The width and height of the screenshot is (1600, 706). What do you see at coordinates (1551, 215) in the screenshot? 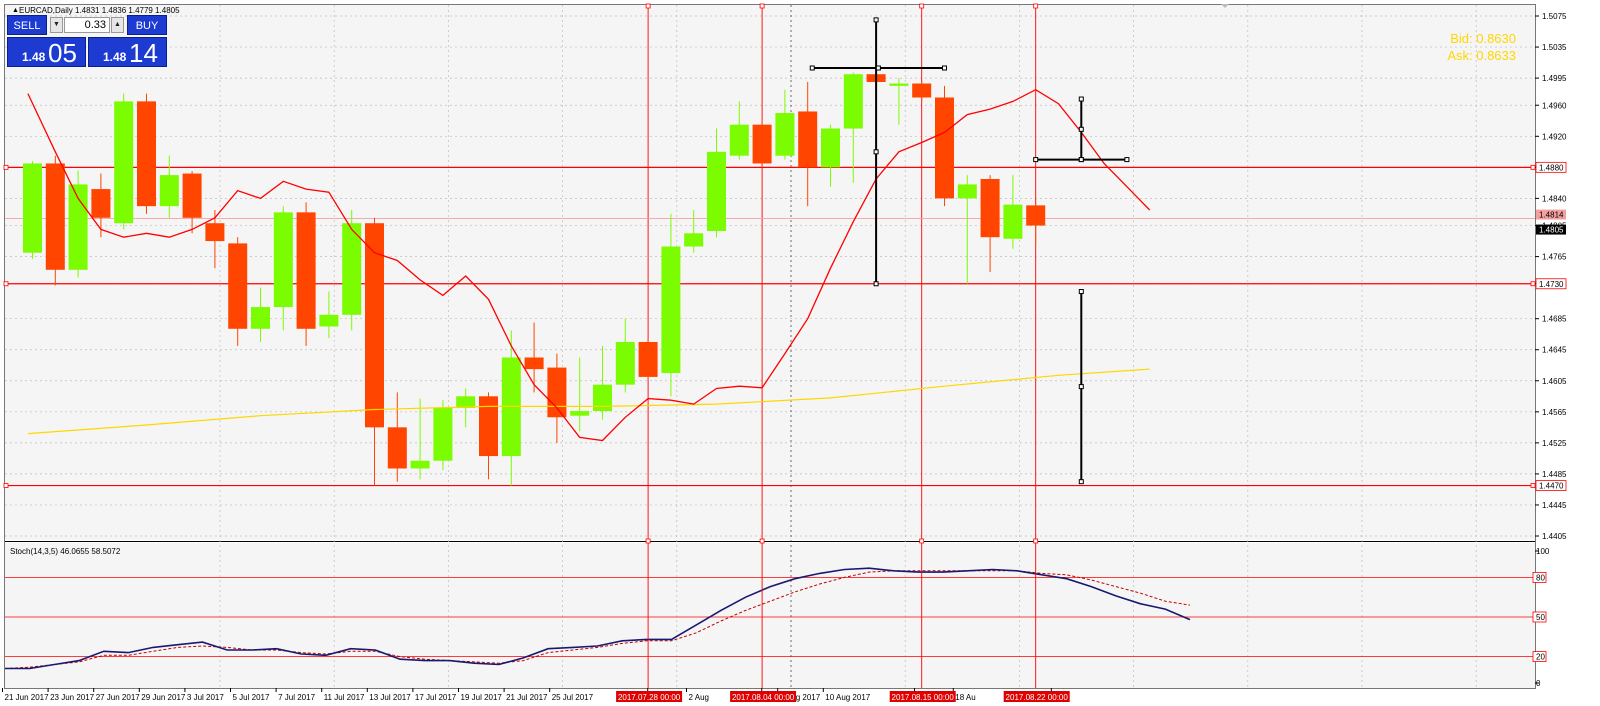
I see `ask-price-text: 1.4814` at bounding box center [1551, 215].